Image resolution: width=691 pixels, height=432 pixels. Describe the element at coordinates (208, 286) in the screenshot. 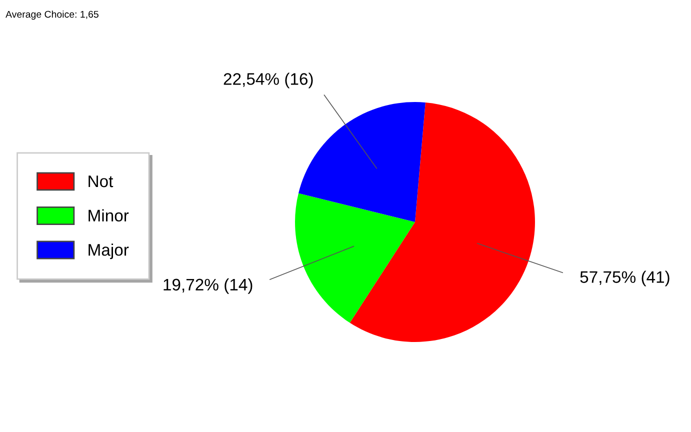

I see `data-label: 19,72% (14)` at that location.